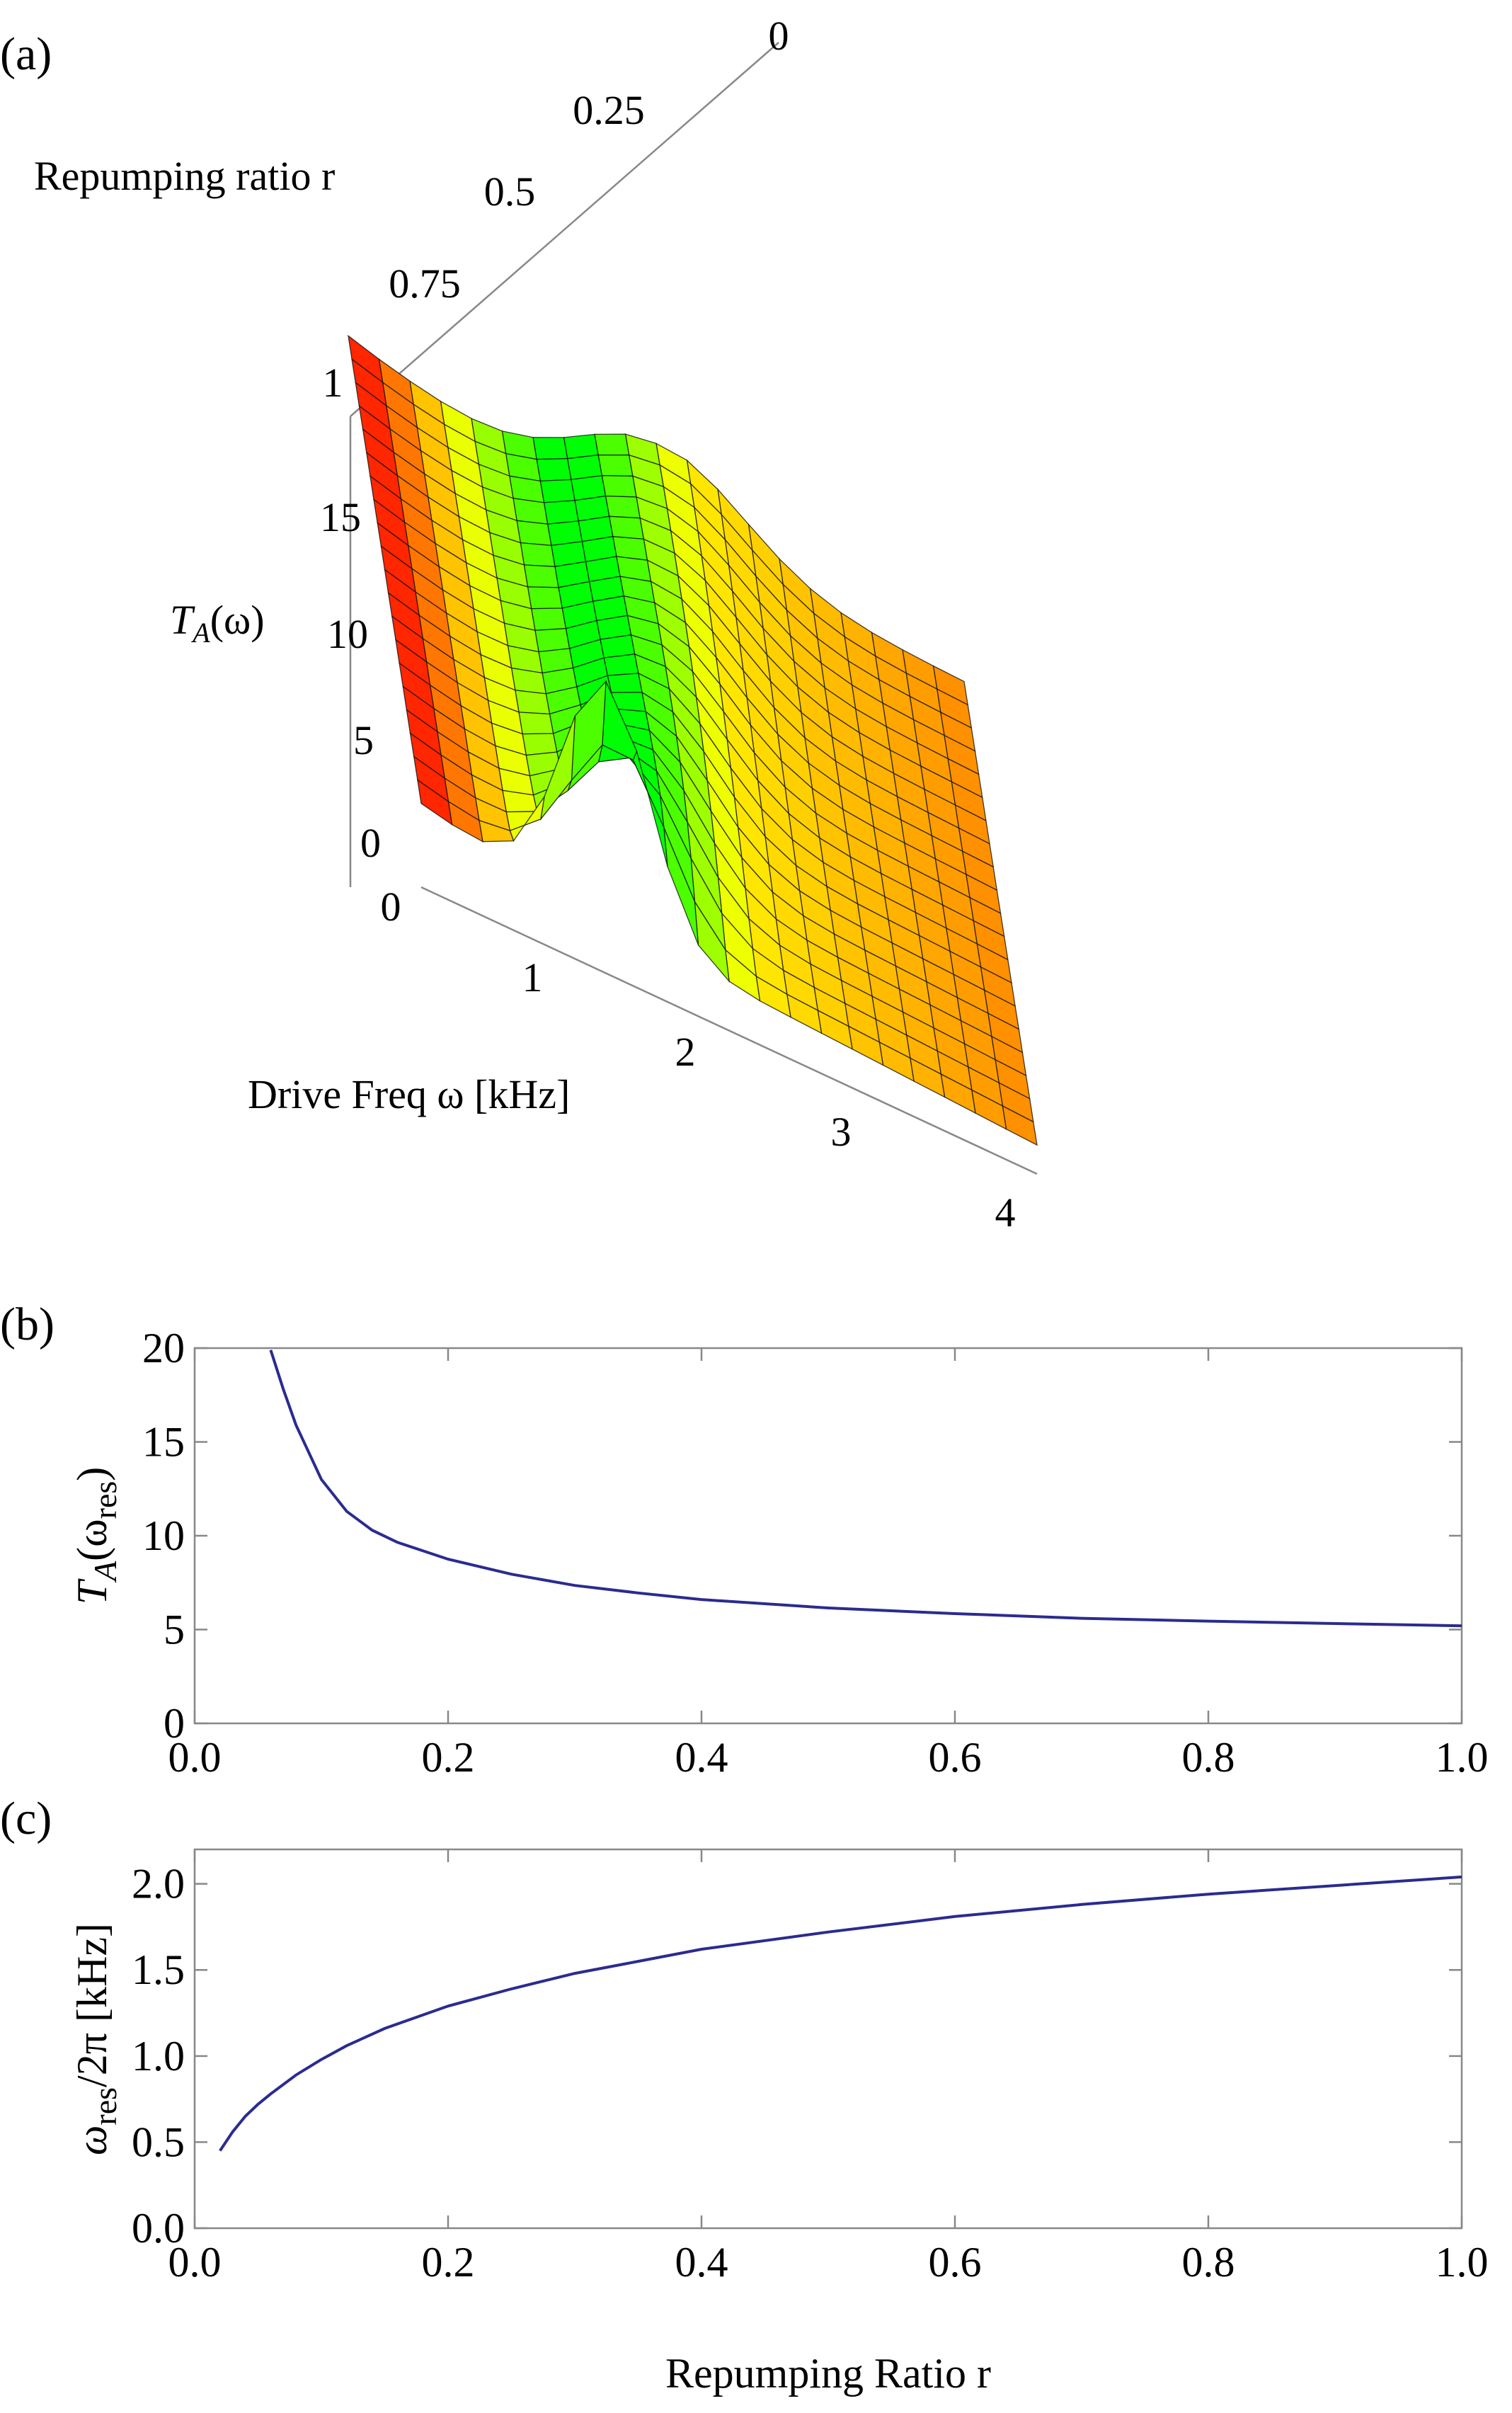  I want to click on b-ylabel-res: res, so click(105, 1500).